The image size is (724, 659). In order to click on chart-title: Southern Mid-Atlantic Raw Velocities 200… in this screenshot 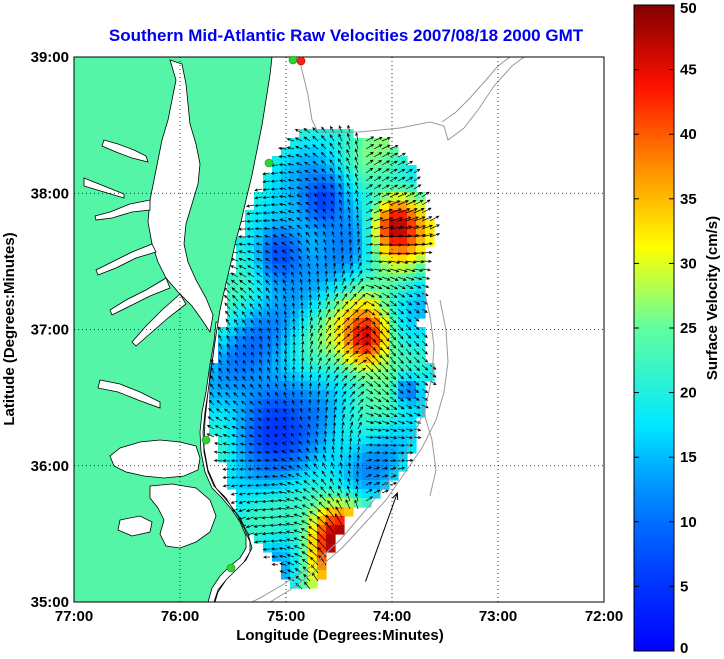, I will do `click(346, 35)`.